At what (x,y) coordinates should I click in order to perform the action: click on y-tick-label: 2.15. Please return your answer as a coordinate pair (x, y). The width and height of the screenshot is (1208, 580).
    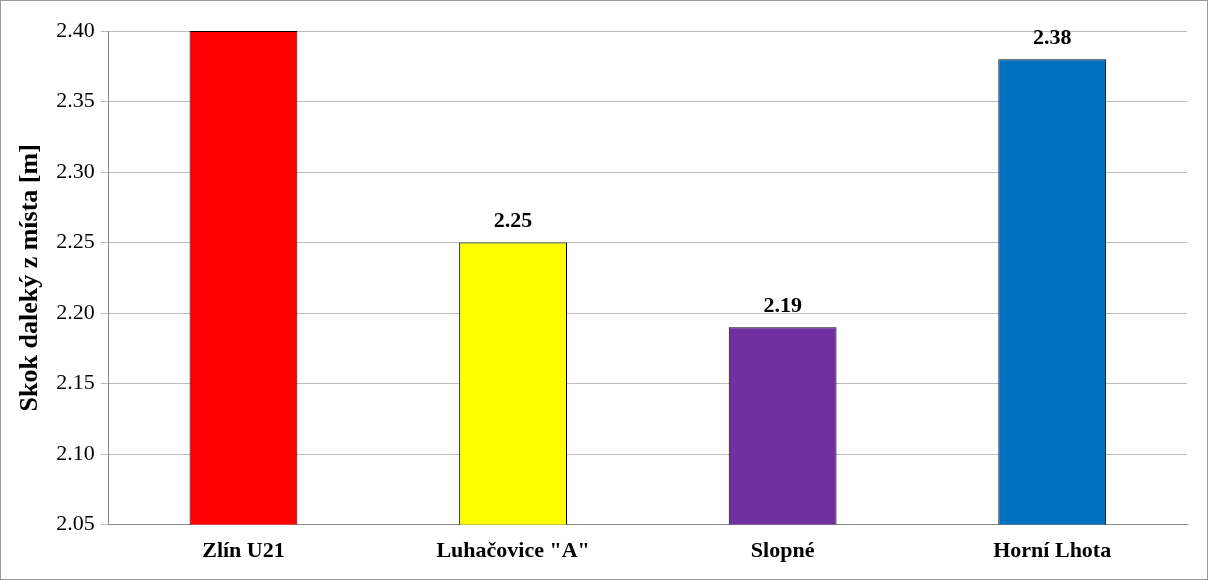
    Looking at the image, I should click on (75, 382).